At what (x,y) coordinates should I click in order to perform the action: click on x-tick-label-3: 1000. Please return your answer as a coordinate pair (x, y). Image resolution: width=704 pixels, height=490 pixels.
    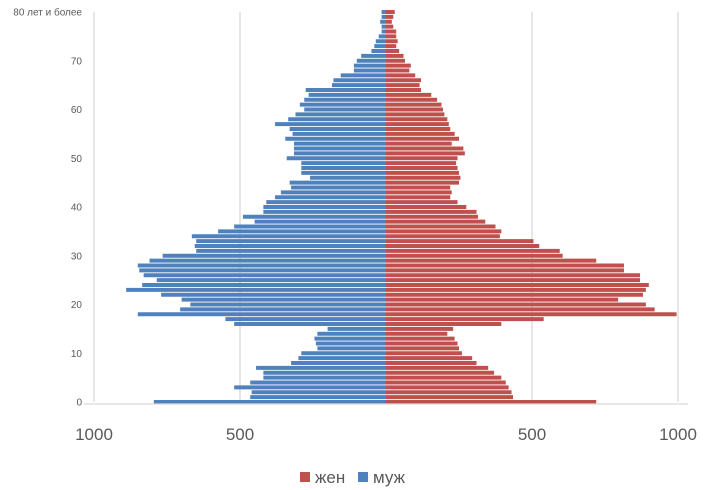
    Looking at the image, I should click on (678, 434).